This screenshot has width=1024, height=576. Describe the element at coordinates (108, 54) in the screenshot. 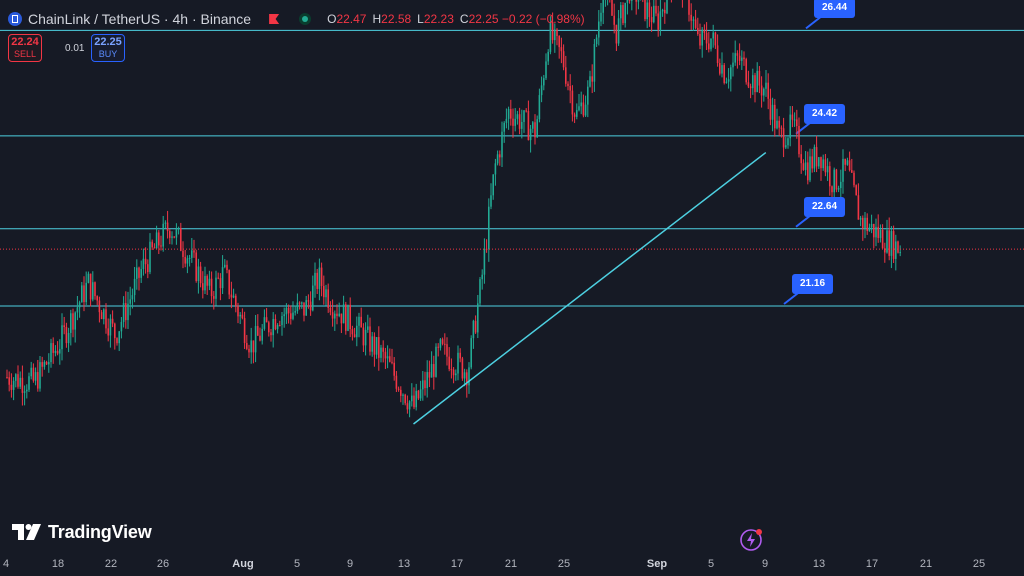

I see `buy-label: BUY` at that location.